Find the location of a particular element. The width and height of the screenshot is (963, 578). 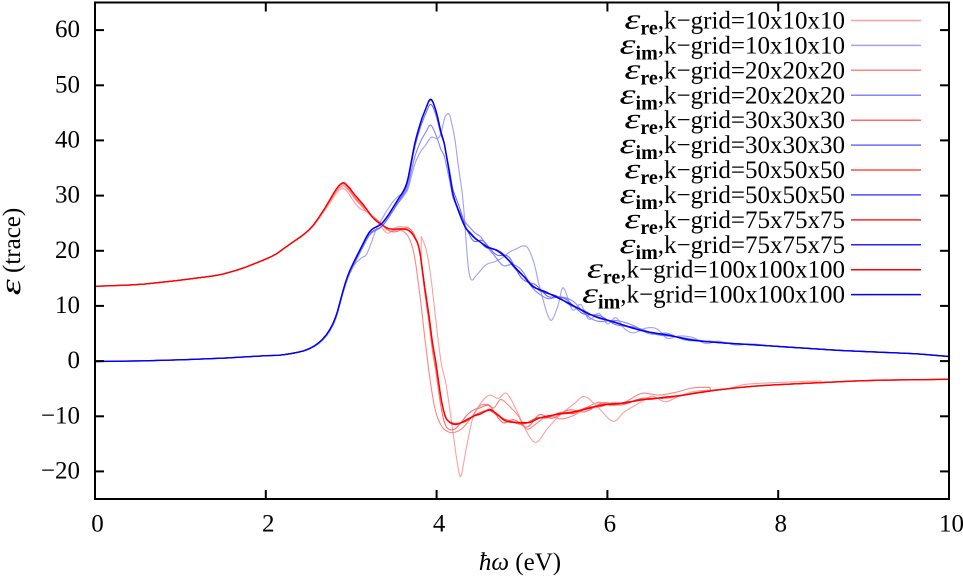

svg-text: ħω (eV) is located at coordinates (520, 562).